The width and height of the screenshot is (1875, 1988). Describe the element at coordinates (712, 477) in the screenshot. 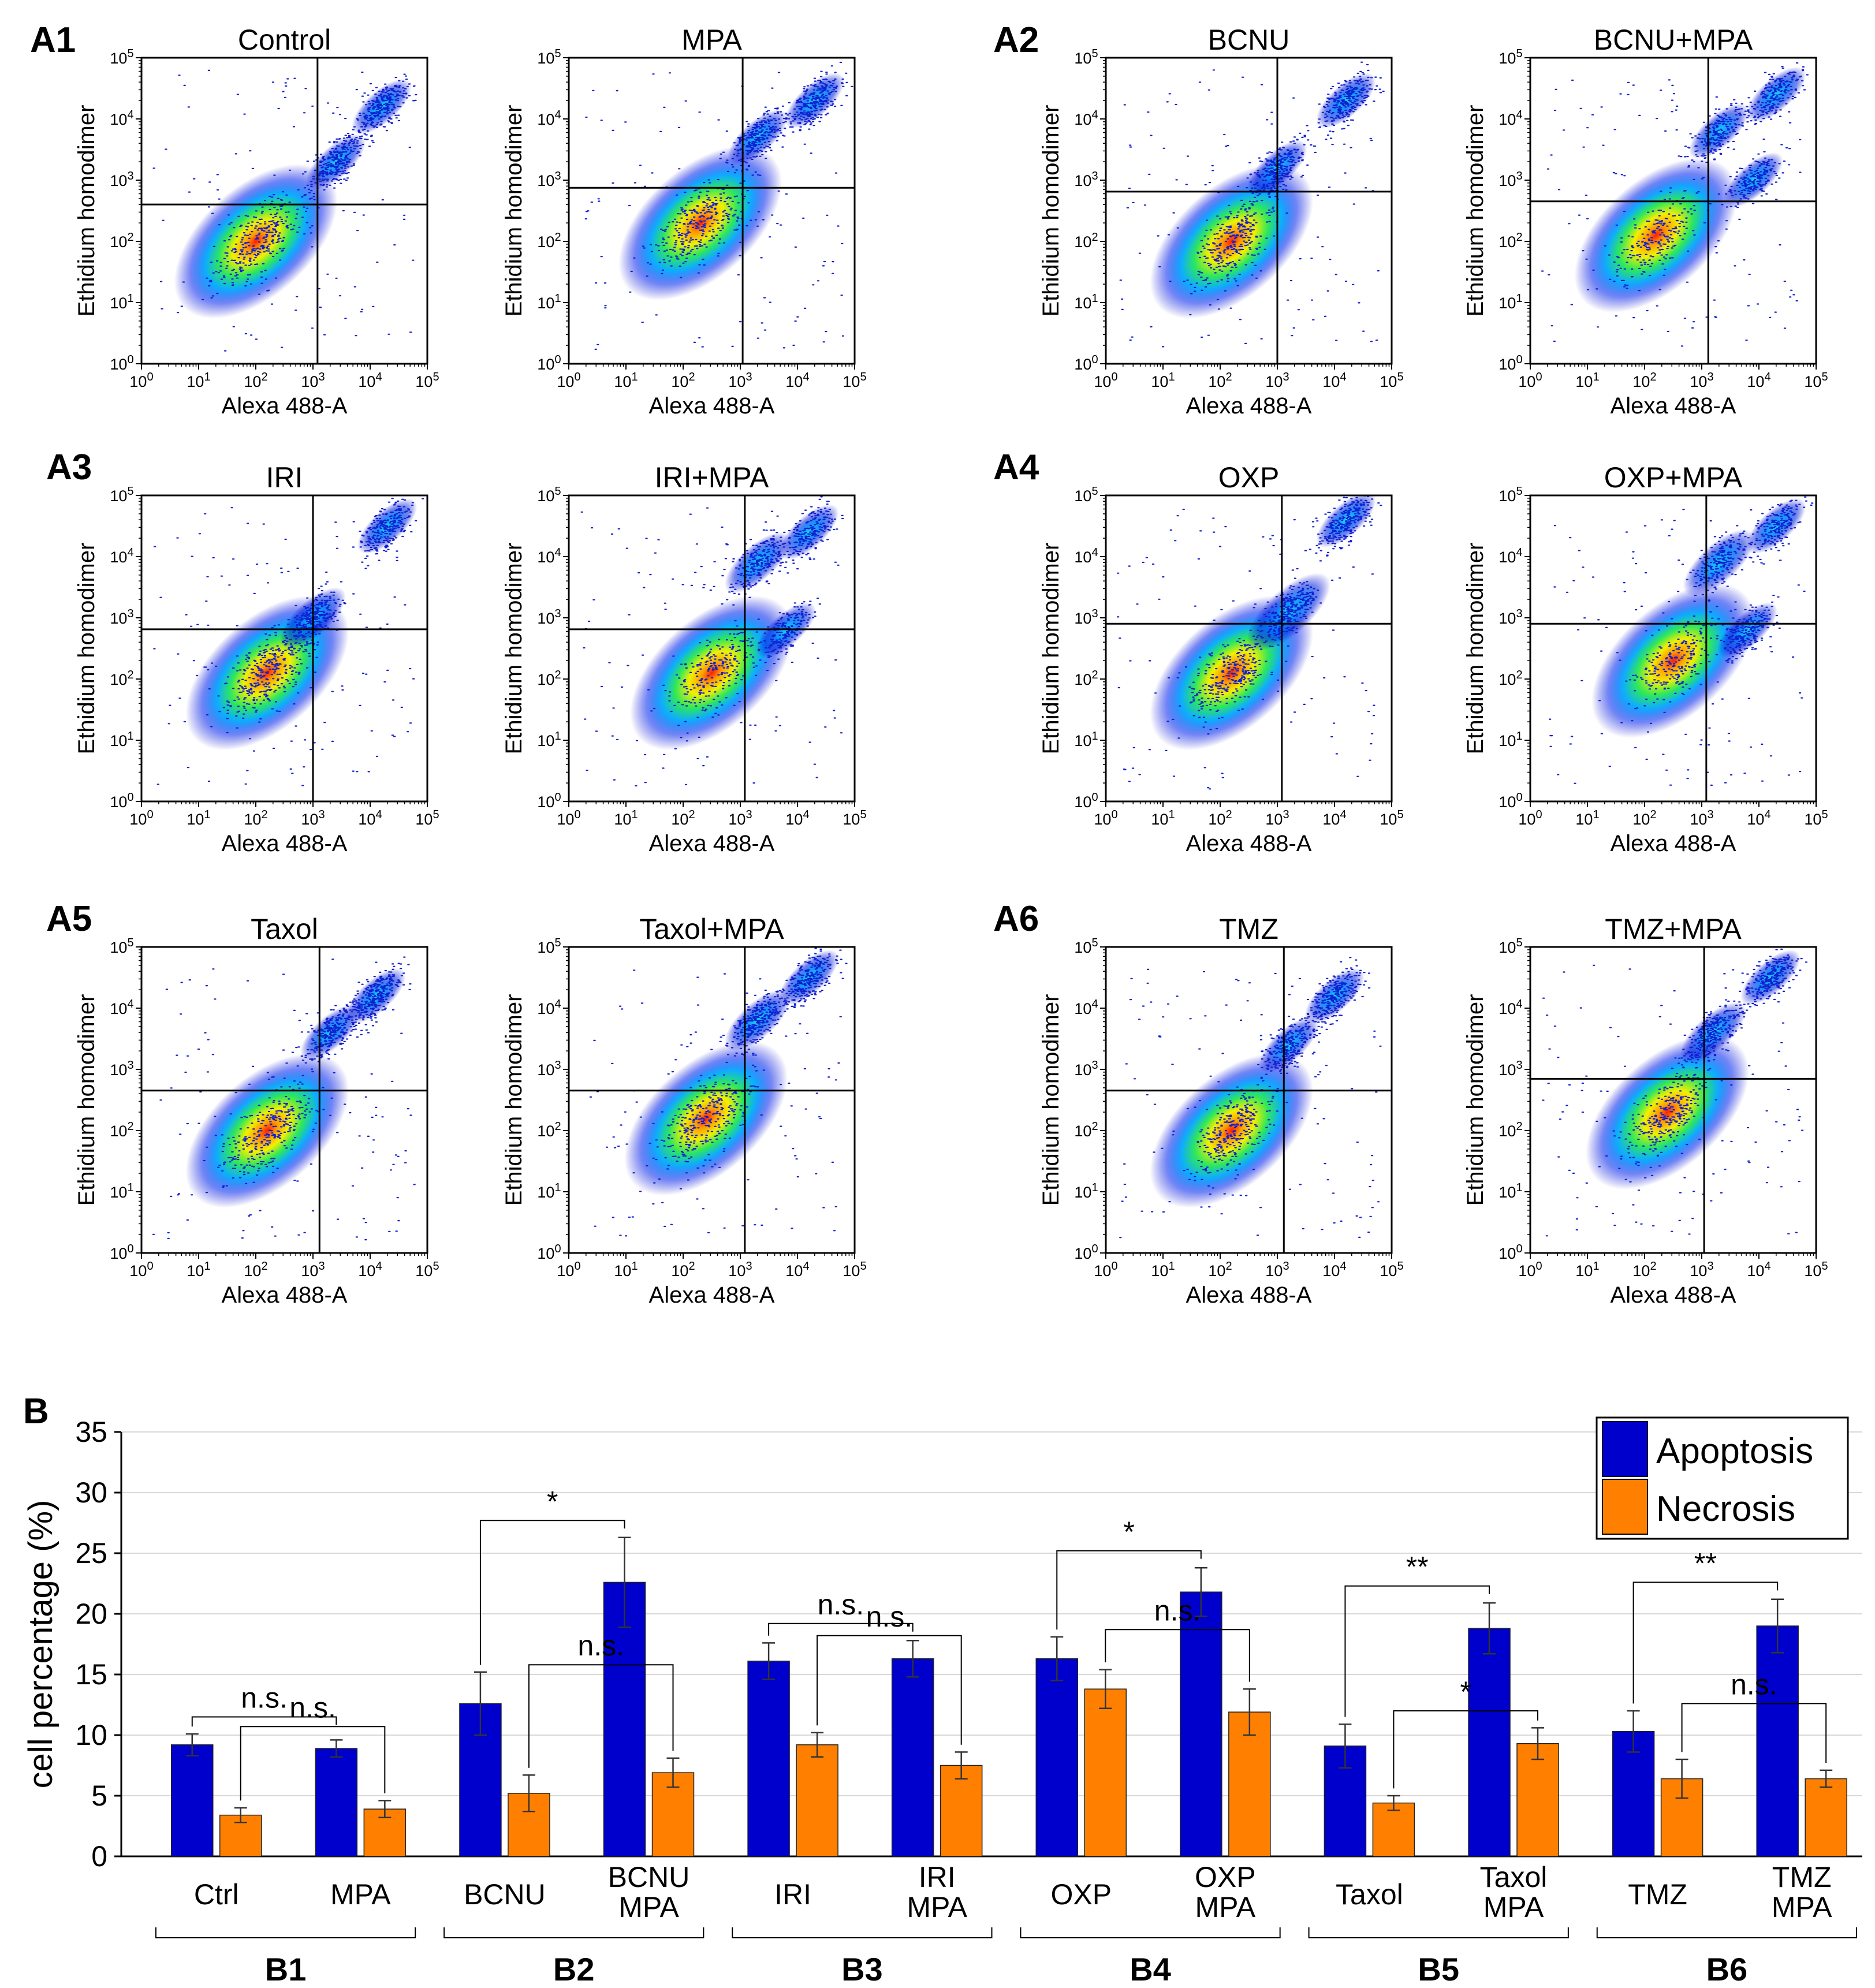

I see `flow-plot-title: IRI+MPA` at that location.